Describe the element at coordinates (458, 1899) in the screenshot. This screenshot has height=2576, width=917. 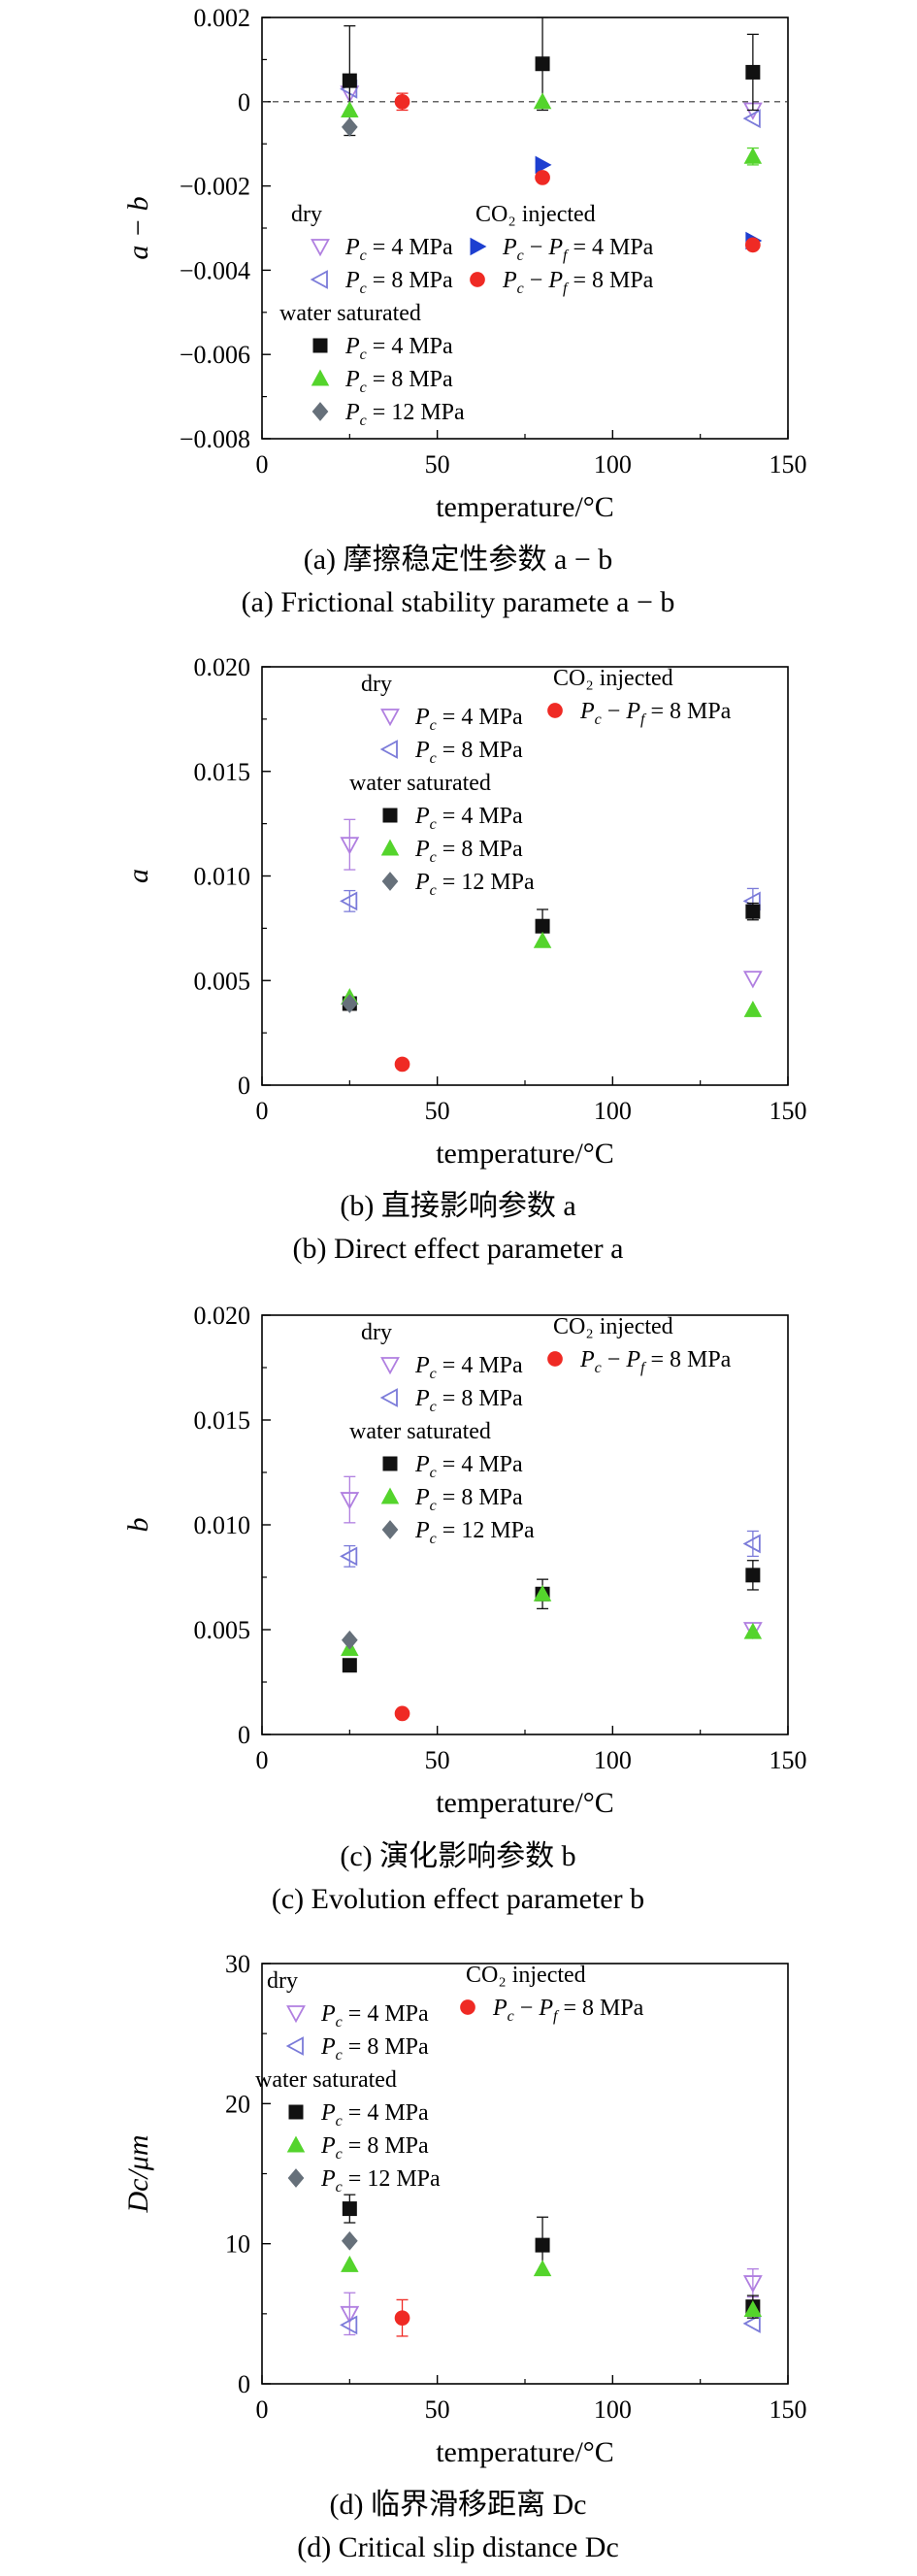
I see `caption-english: (c) Evolution effect parameter b` at that location.